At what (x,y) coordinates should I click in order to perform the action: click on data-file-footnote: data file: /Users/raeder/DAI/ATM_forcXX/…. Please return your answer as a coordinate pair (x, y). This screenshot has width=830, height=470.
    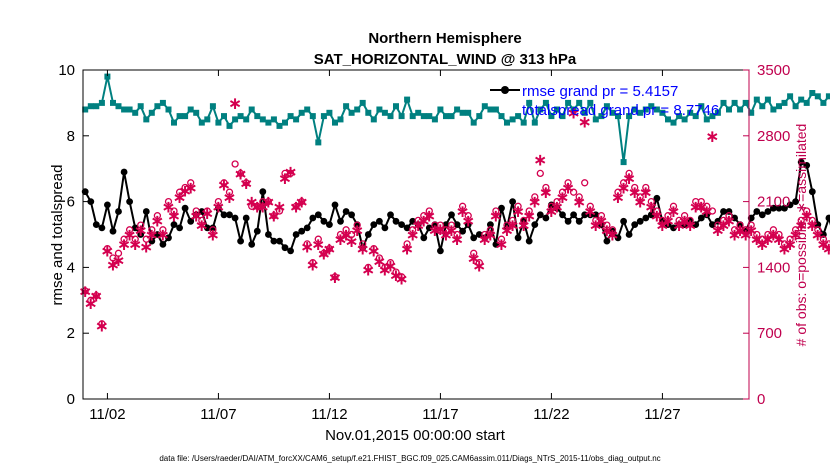
    Looking at the image, I should click on (409, 458).